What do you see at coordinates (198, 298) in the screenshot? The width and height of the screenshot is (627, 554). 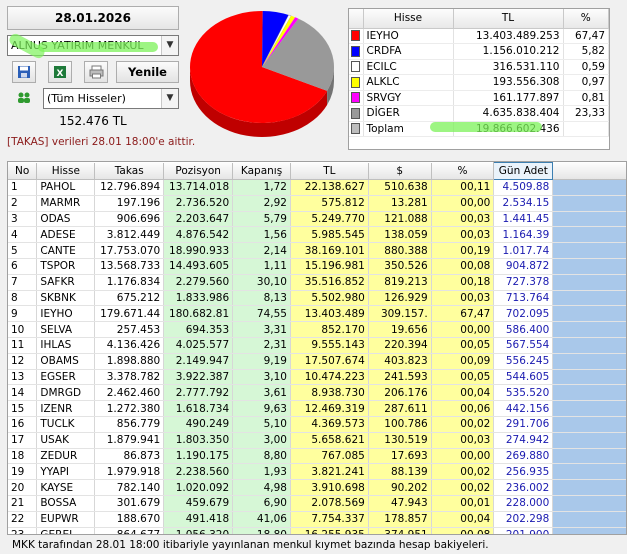 I see `cell-pozisyon: 1.833.986` at bounding box center [198, 298].